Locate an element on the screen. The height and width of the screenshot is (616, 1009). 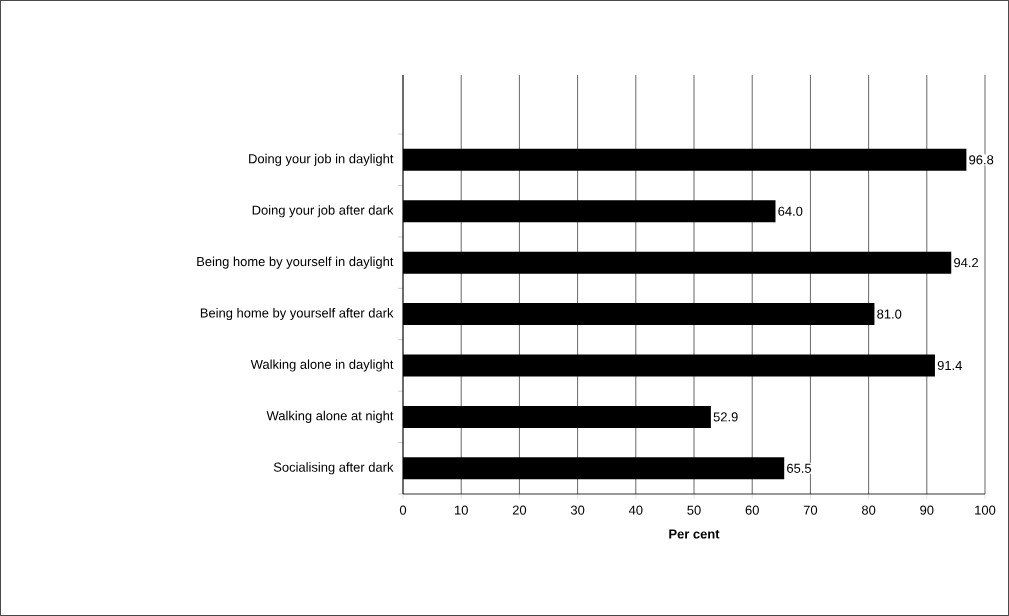
data-label: 96.8 is located at coordinates (981, 160).